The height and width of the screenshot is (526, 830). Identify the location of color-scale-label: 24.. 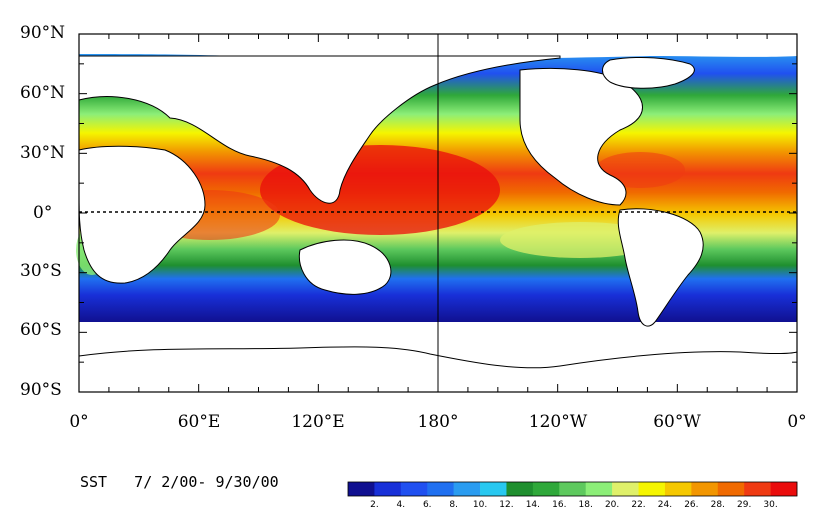
(665, 505).